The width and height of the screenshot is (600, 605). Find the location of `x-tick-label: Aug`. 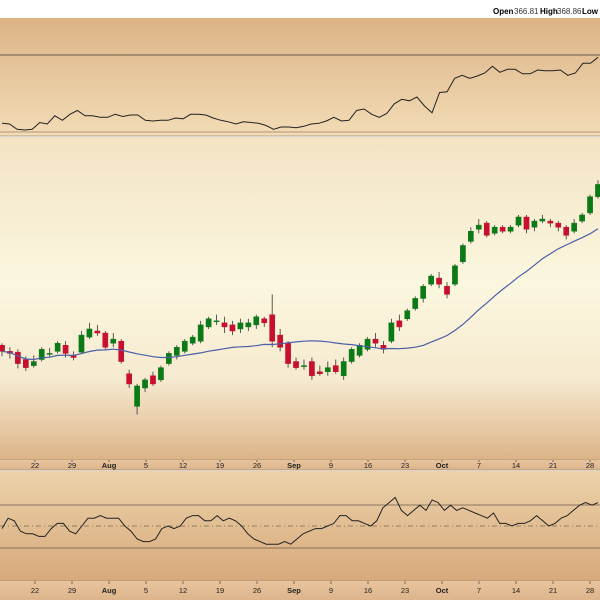

x-tick-label: Aug is located at coordinates (109, 465).